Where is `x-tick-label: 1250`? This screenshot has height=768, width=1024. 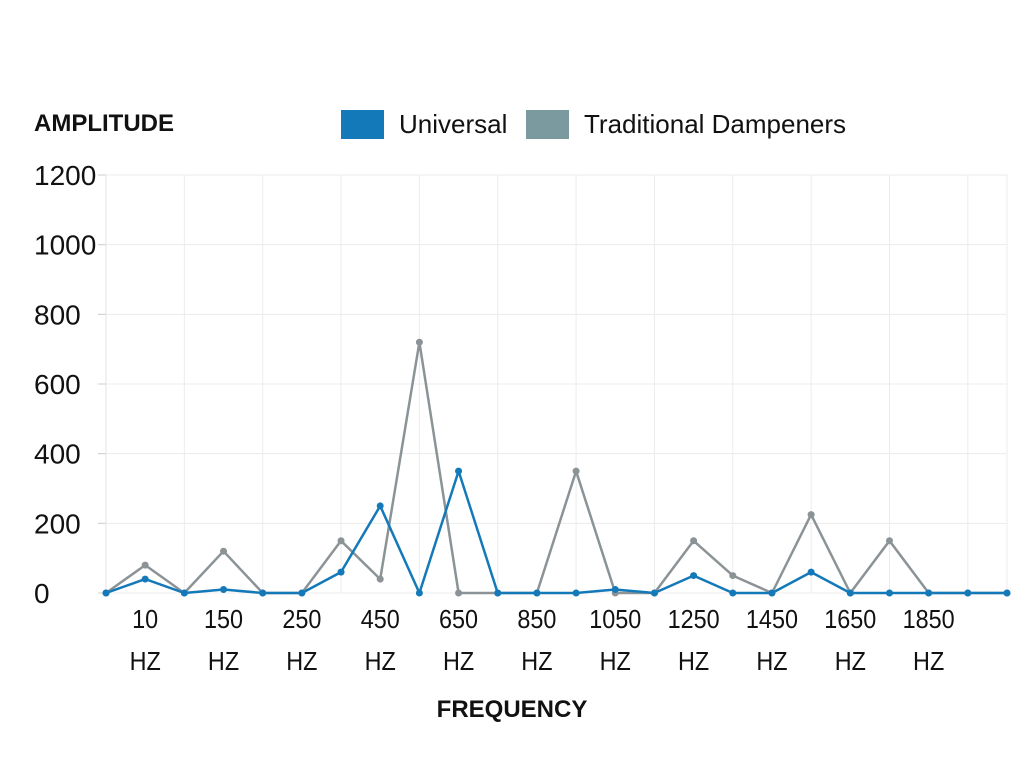
x-tick-label: 1250 is located at coordinates (694, 620).